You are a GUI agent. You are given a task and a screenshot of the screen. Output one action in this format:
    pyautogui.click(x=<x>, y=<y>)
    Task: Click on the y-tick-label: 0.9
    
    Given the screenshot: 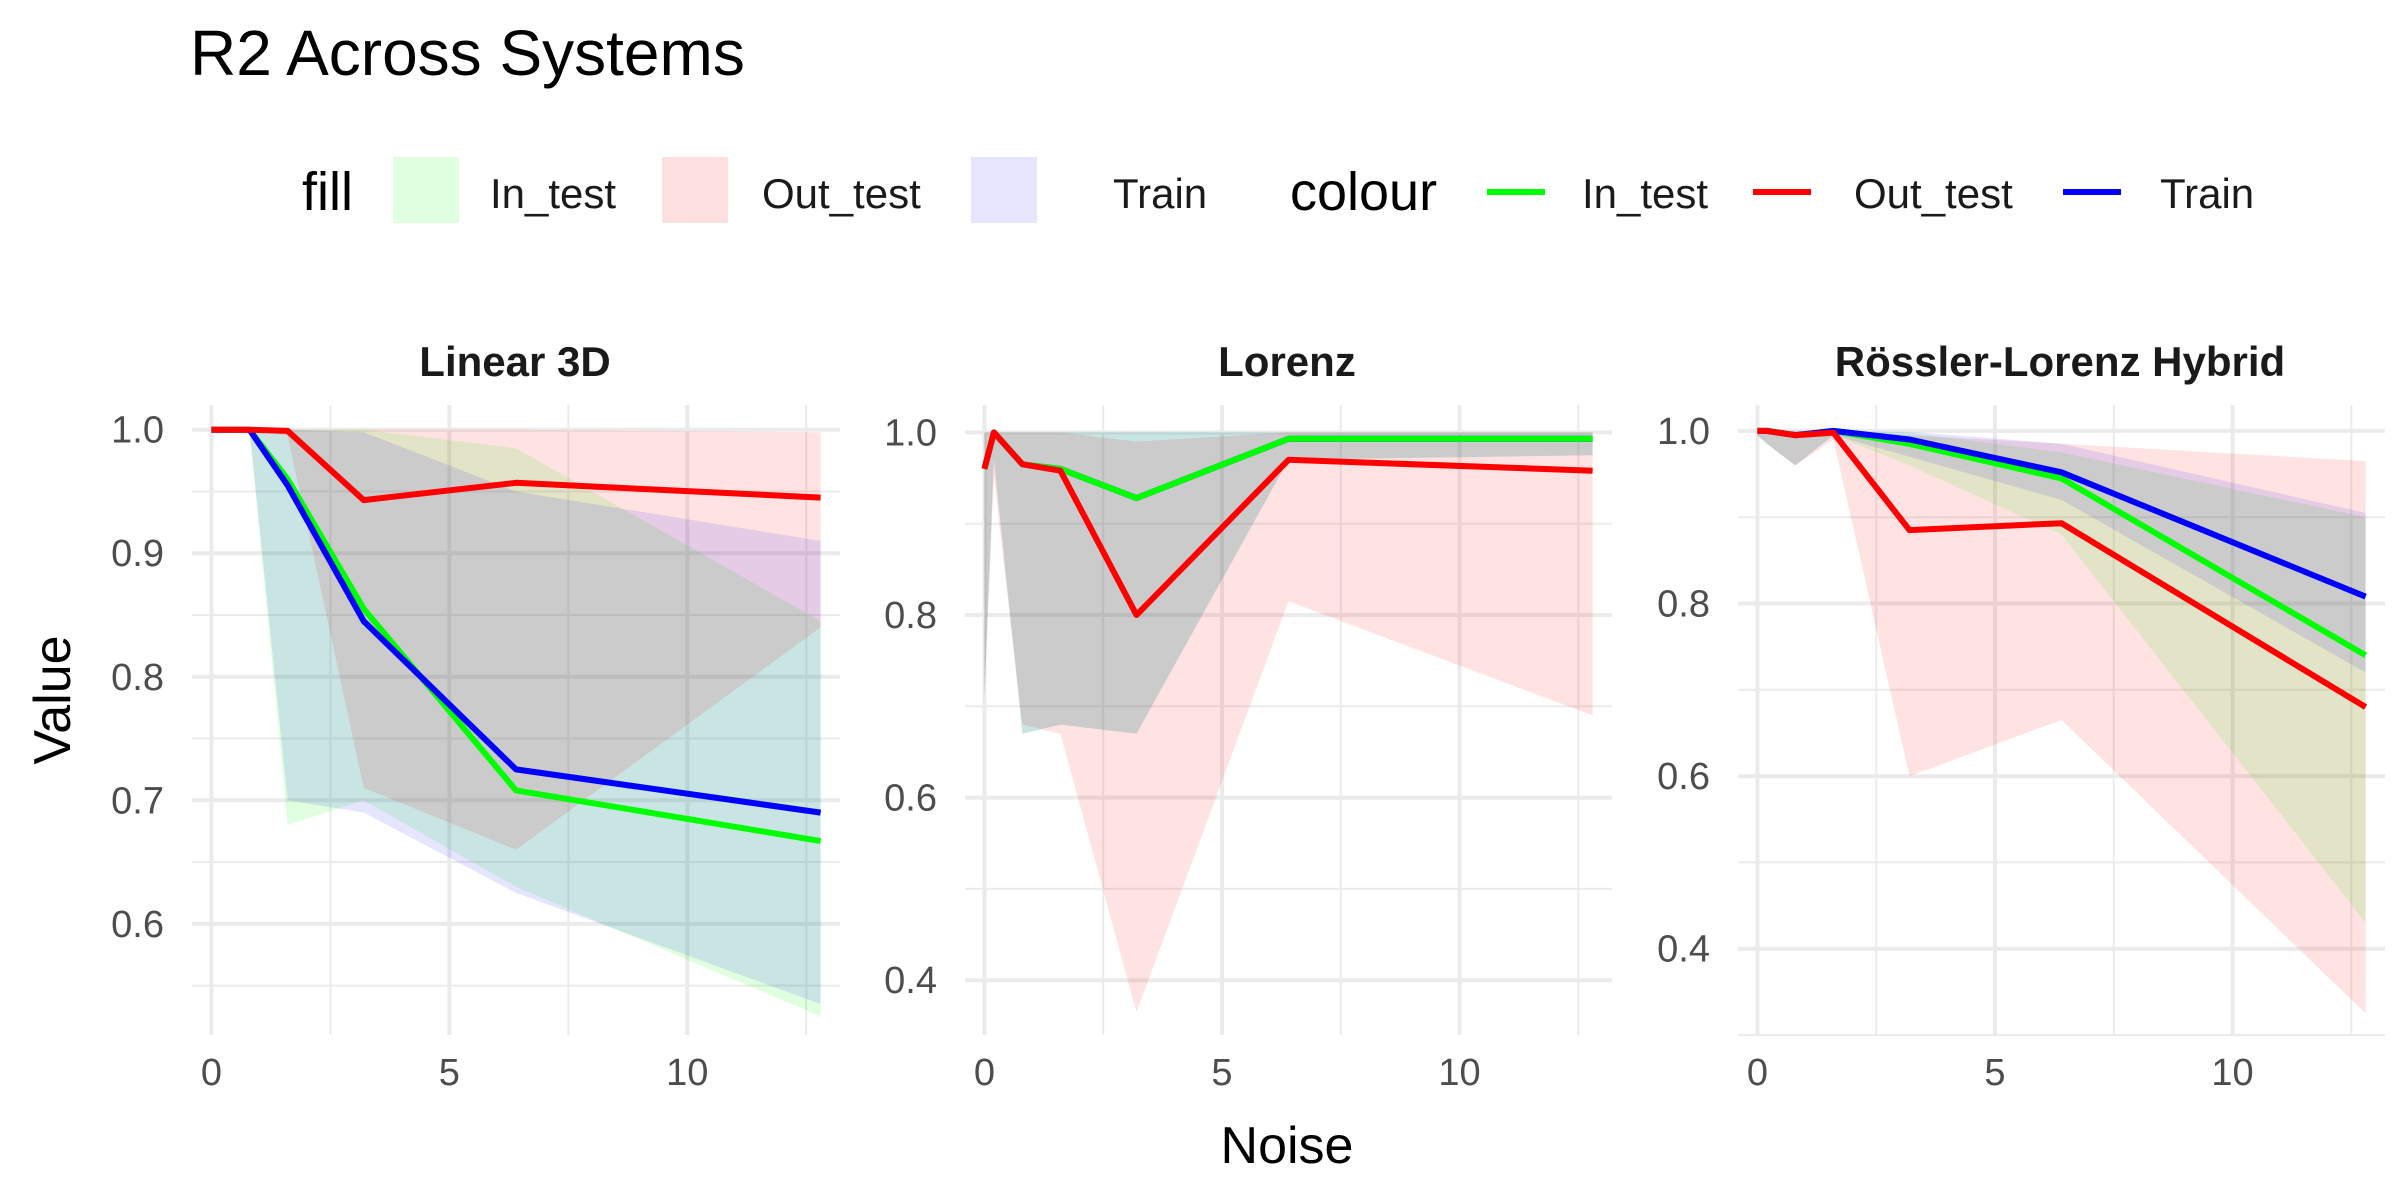 What is the action you would take?
    pyautogui.click(x=137, y=554)
    